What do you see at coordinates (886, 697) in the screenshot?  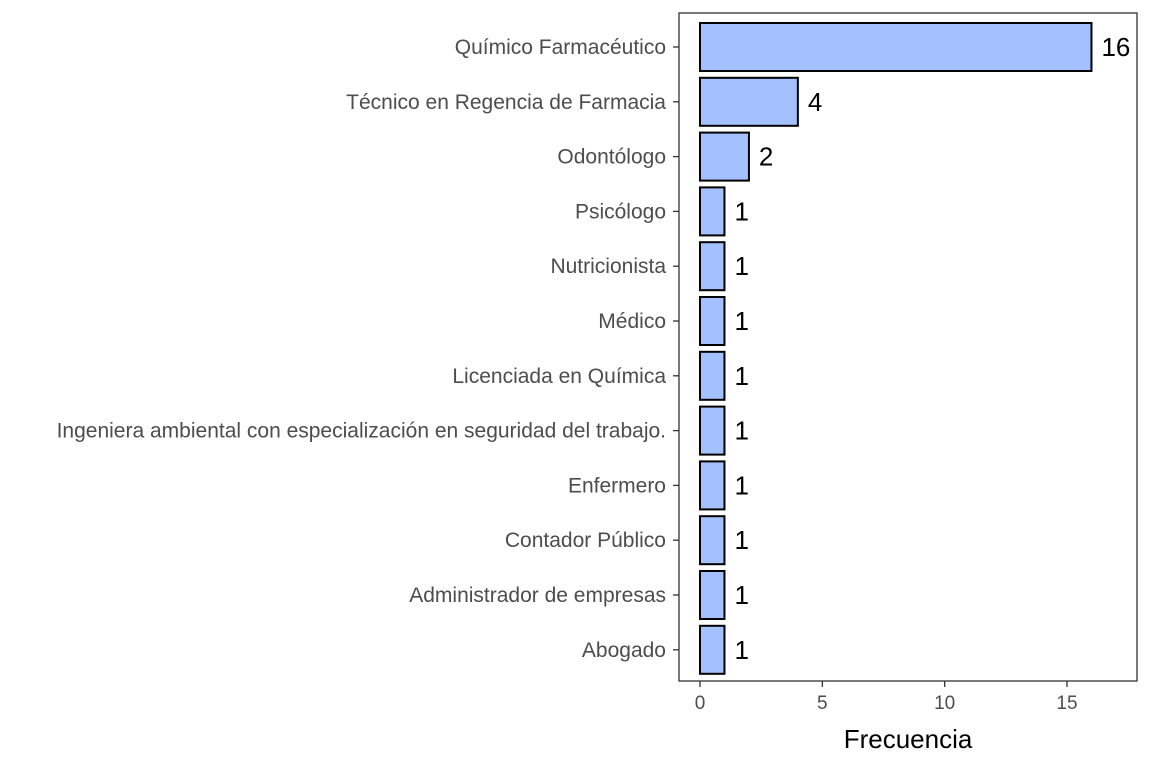 I see `x-axis: 0 5 10 15` at bounding box center [886, 697].